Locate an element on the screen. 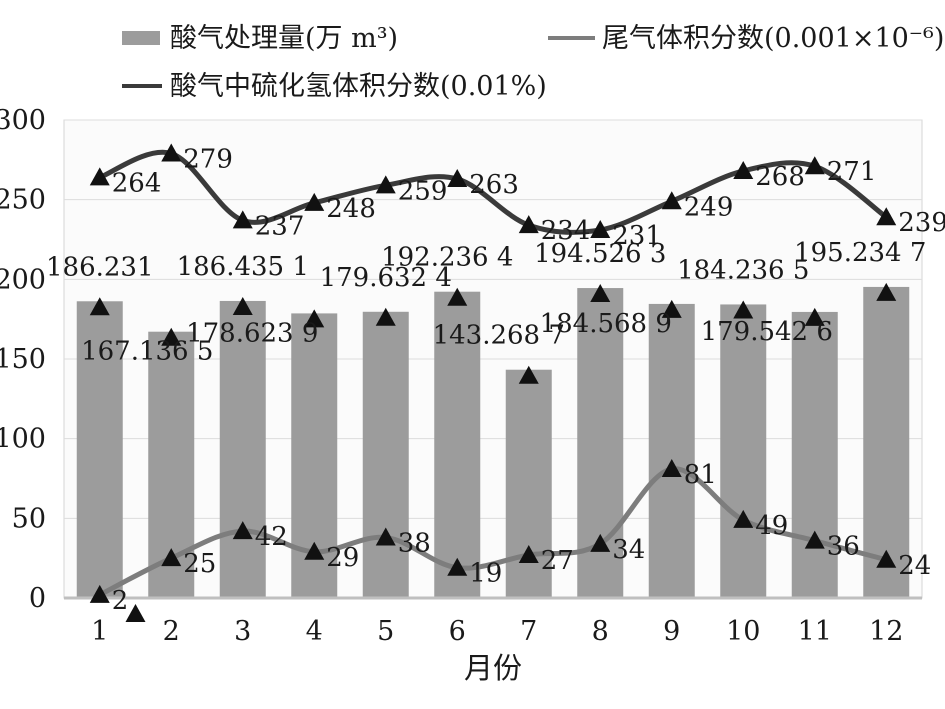 This screenshot has height=709, width=945. x-tick-label: 9 is located at coordinates (671, 631).